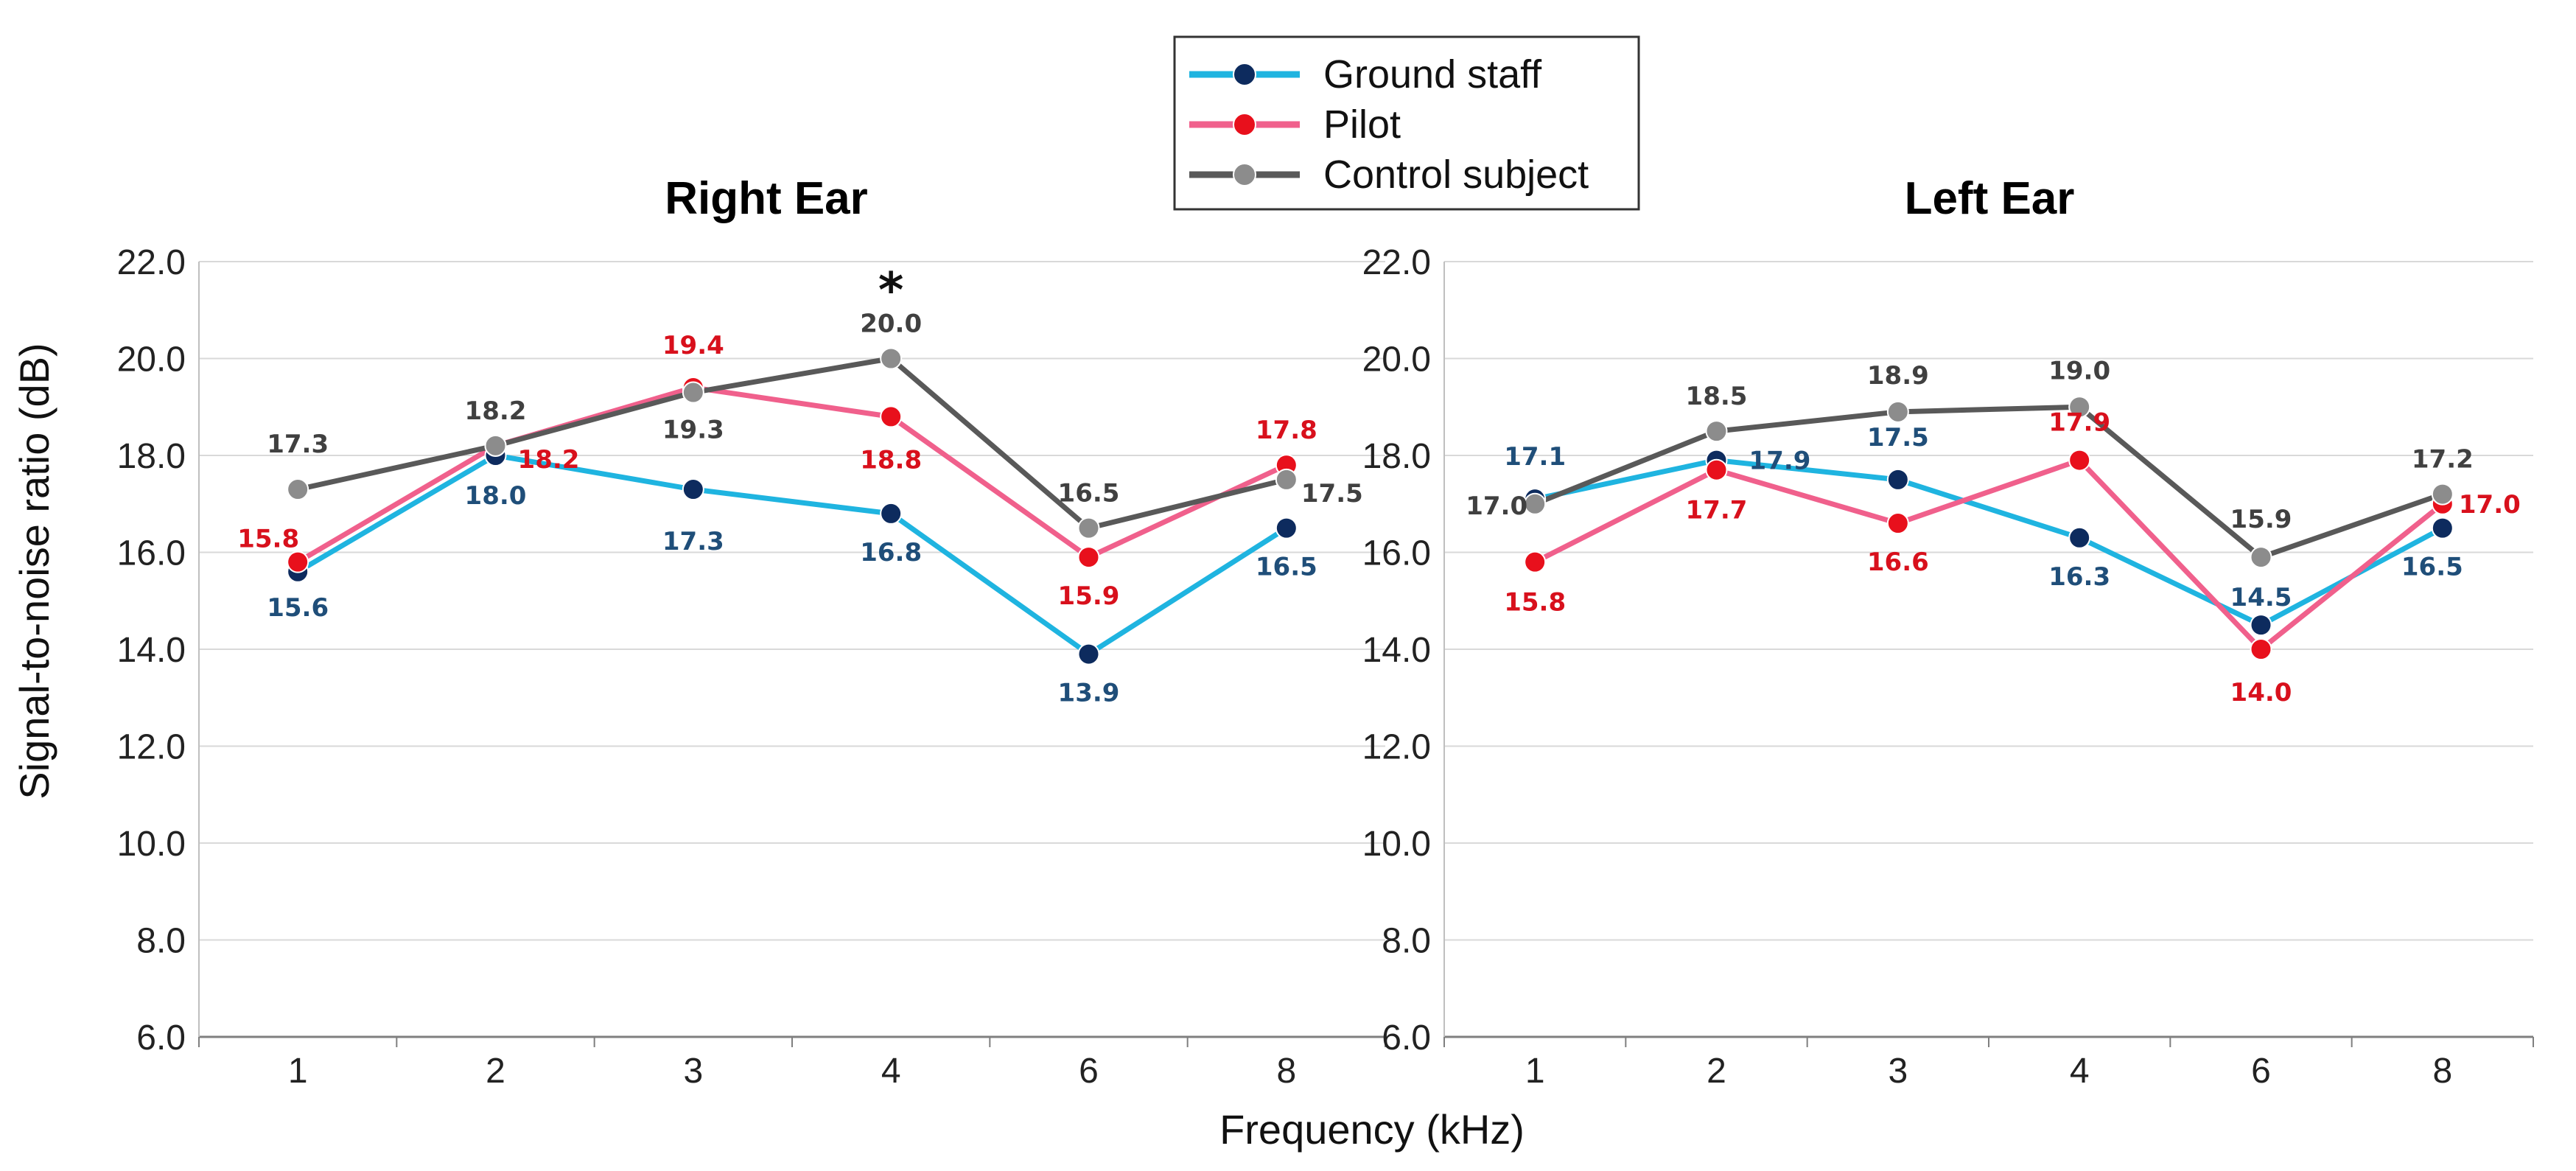 Image resolution: width=2576 pixels, height=1171 pixels. I want to click on significance-asterisk: *, so click(891, 290).